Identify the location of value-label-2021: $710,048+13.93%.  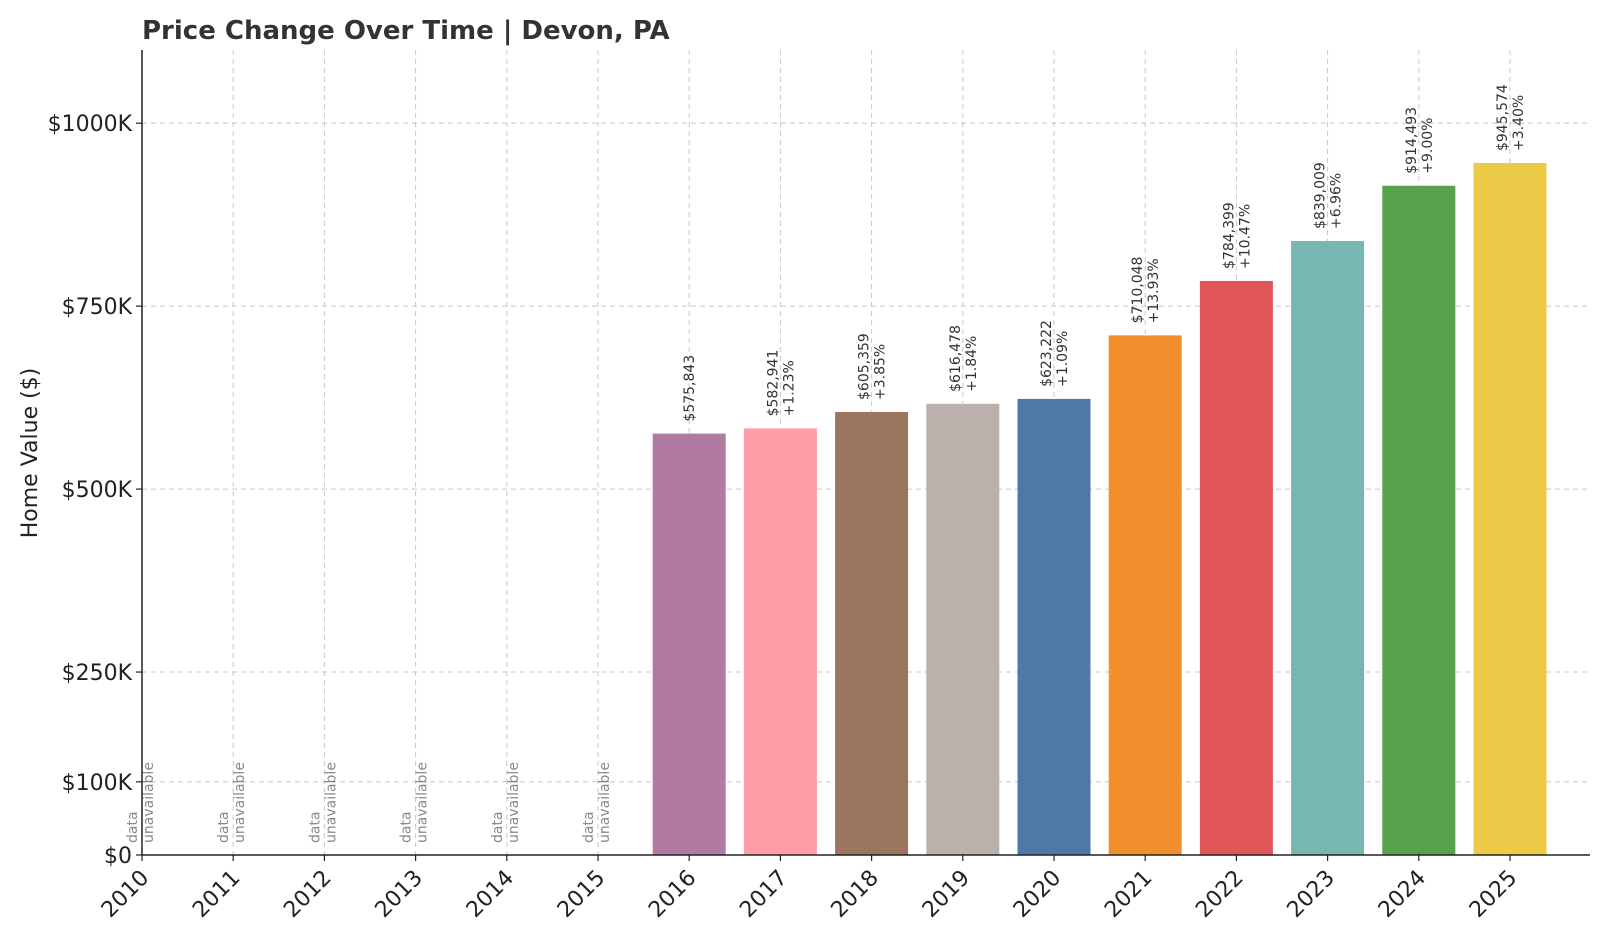
(1146, 290).